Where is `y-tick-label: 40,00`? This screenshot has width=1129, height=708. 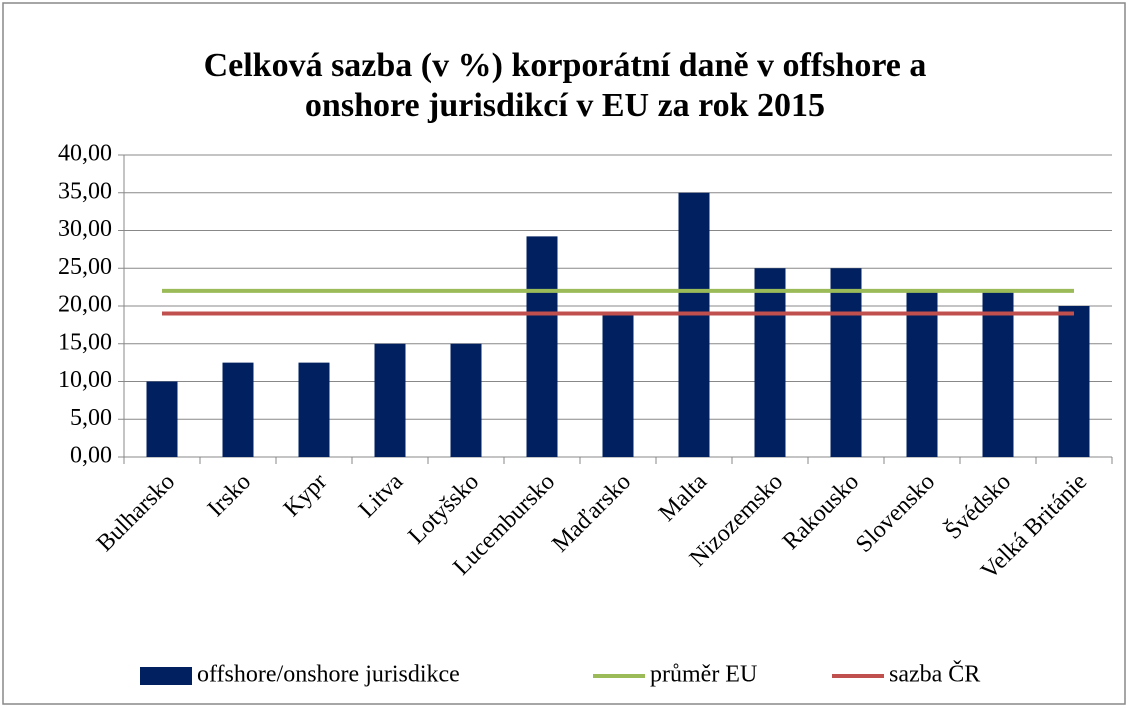 y-tick-label: 40,00 is located at coordinates (85, 154).